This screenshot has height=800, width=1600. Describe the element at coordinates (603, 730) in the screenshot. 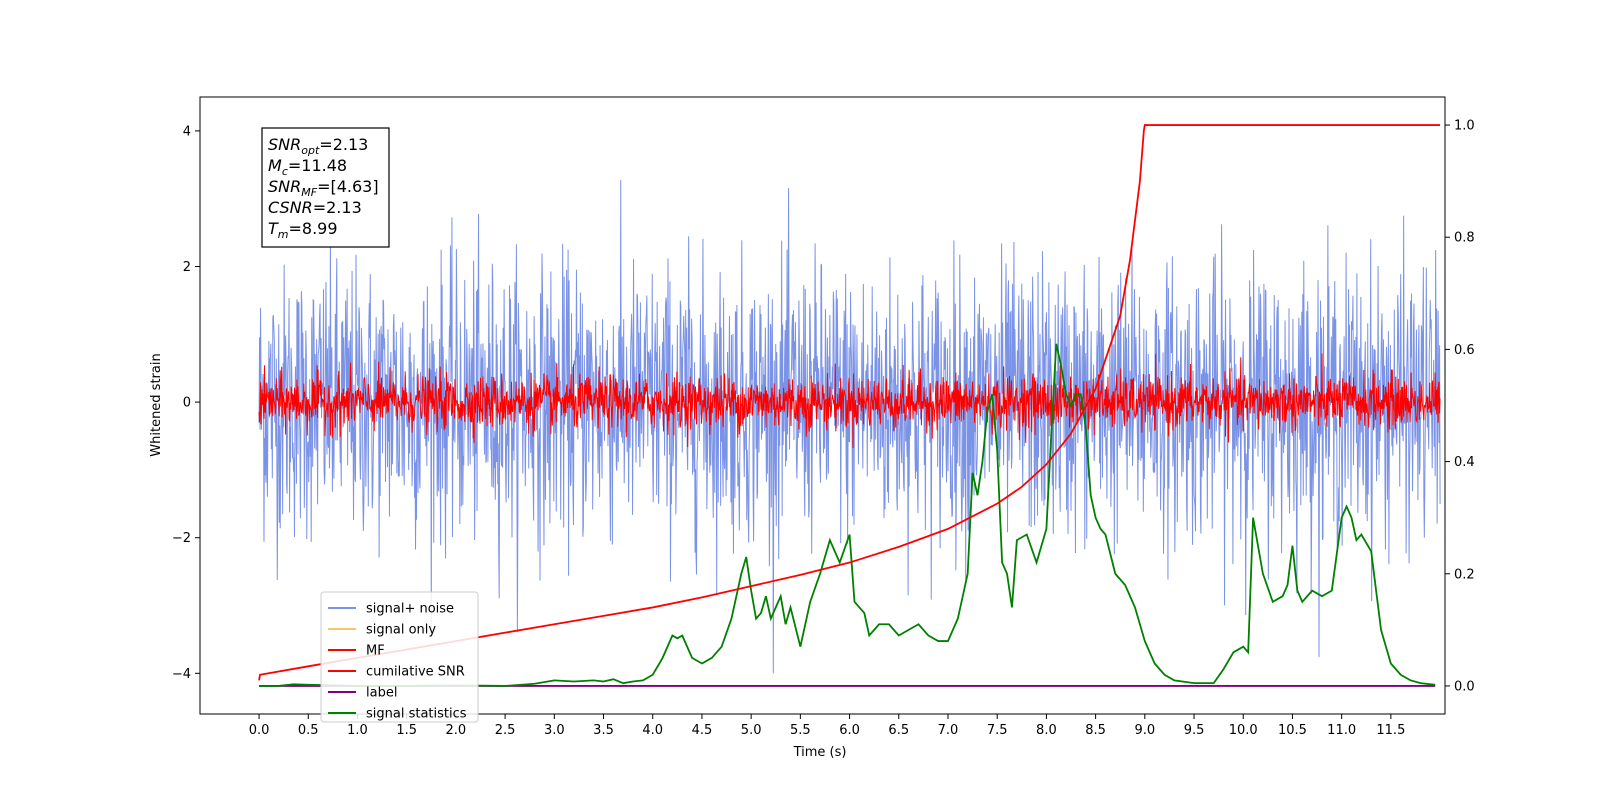

I see `x-tick-label: 3.5` at that location.